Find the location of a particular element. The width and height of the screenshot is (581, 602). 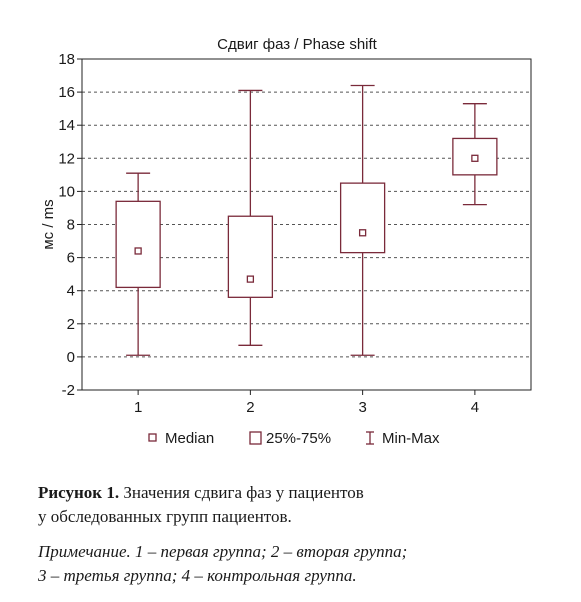

y-tick-label: 8 is located at coordinates (71, 225).